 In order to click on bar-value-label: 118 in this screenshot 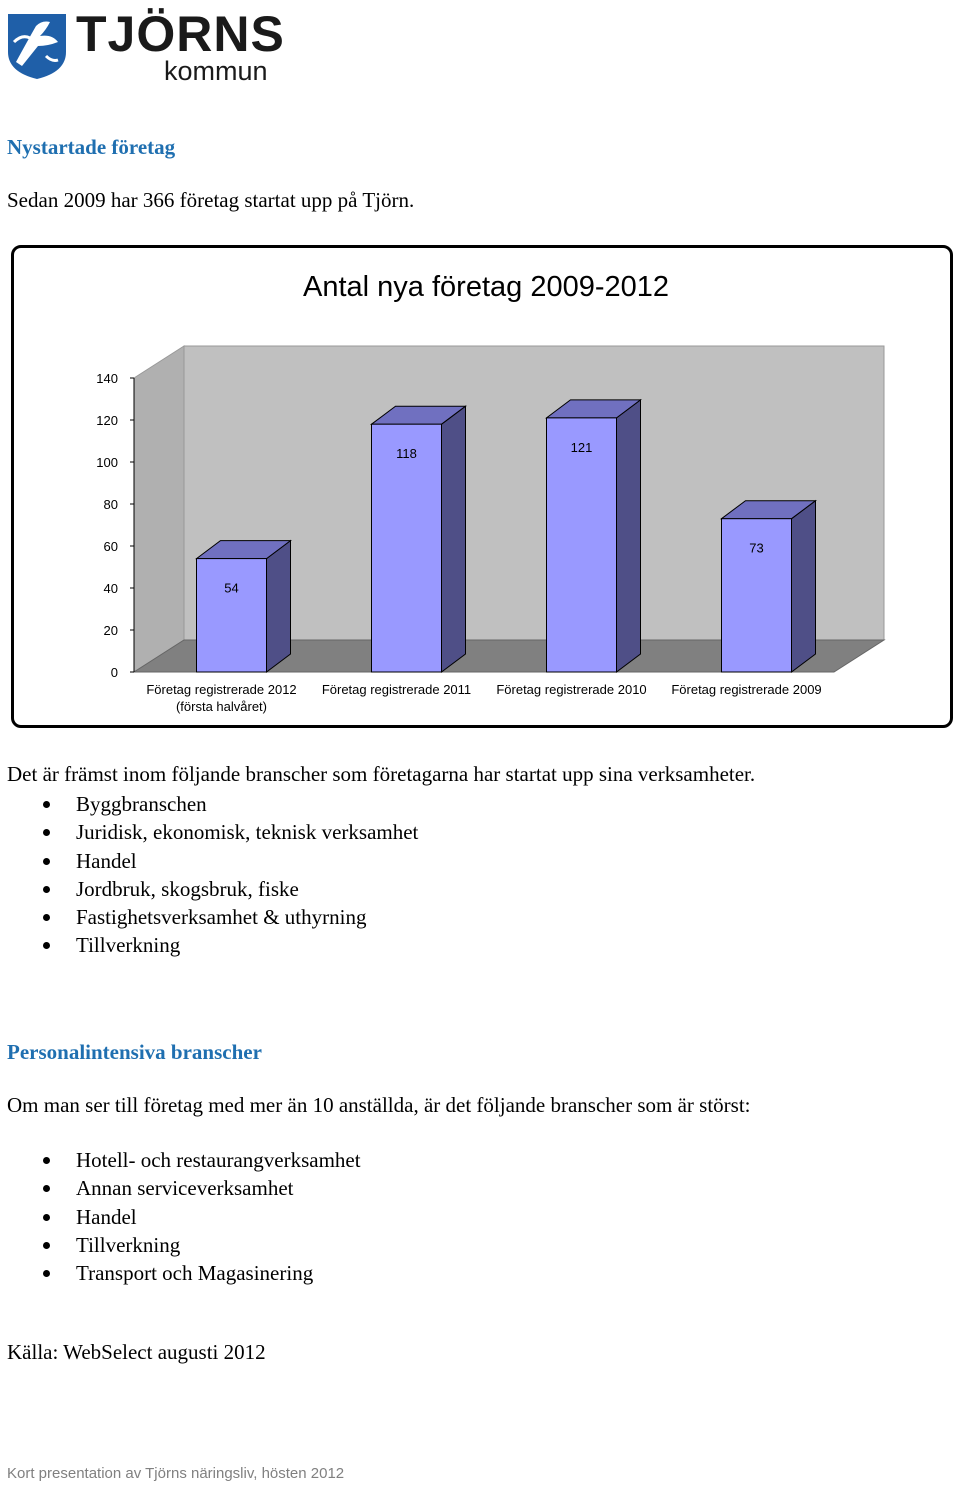, I will do `click(406, 453)`.